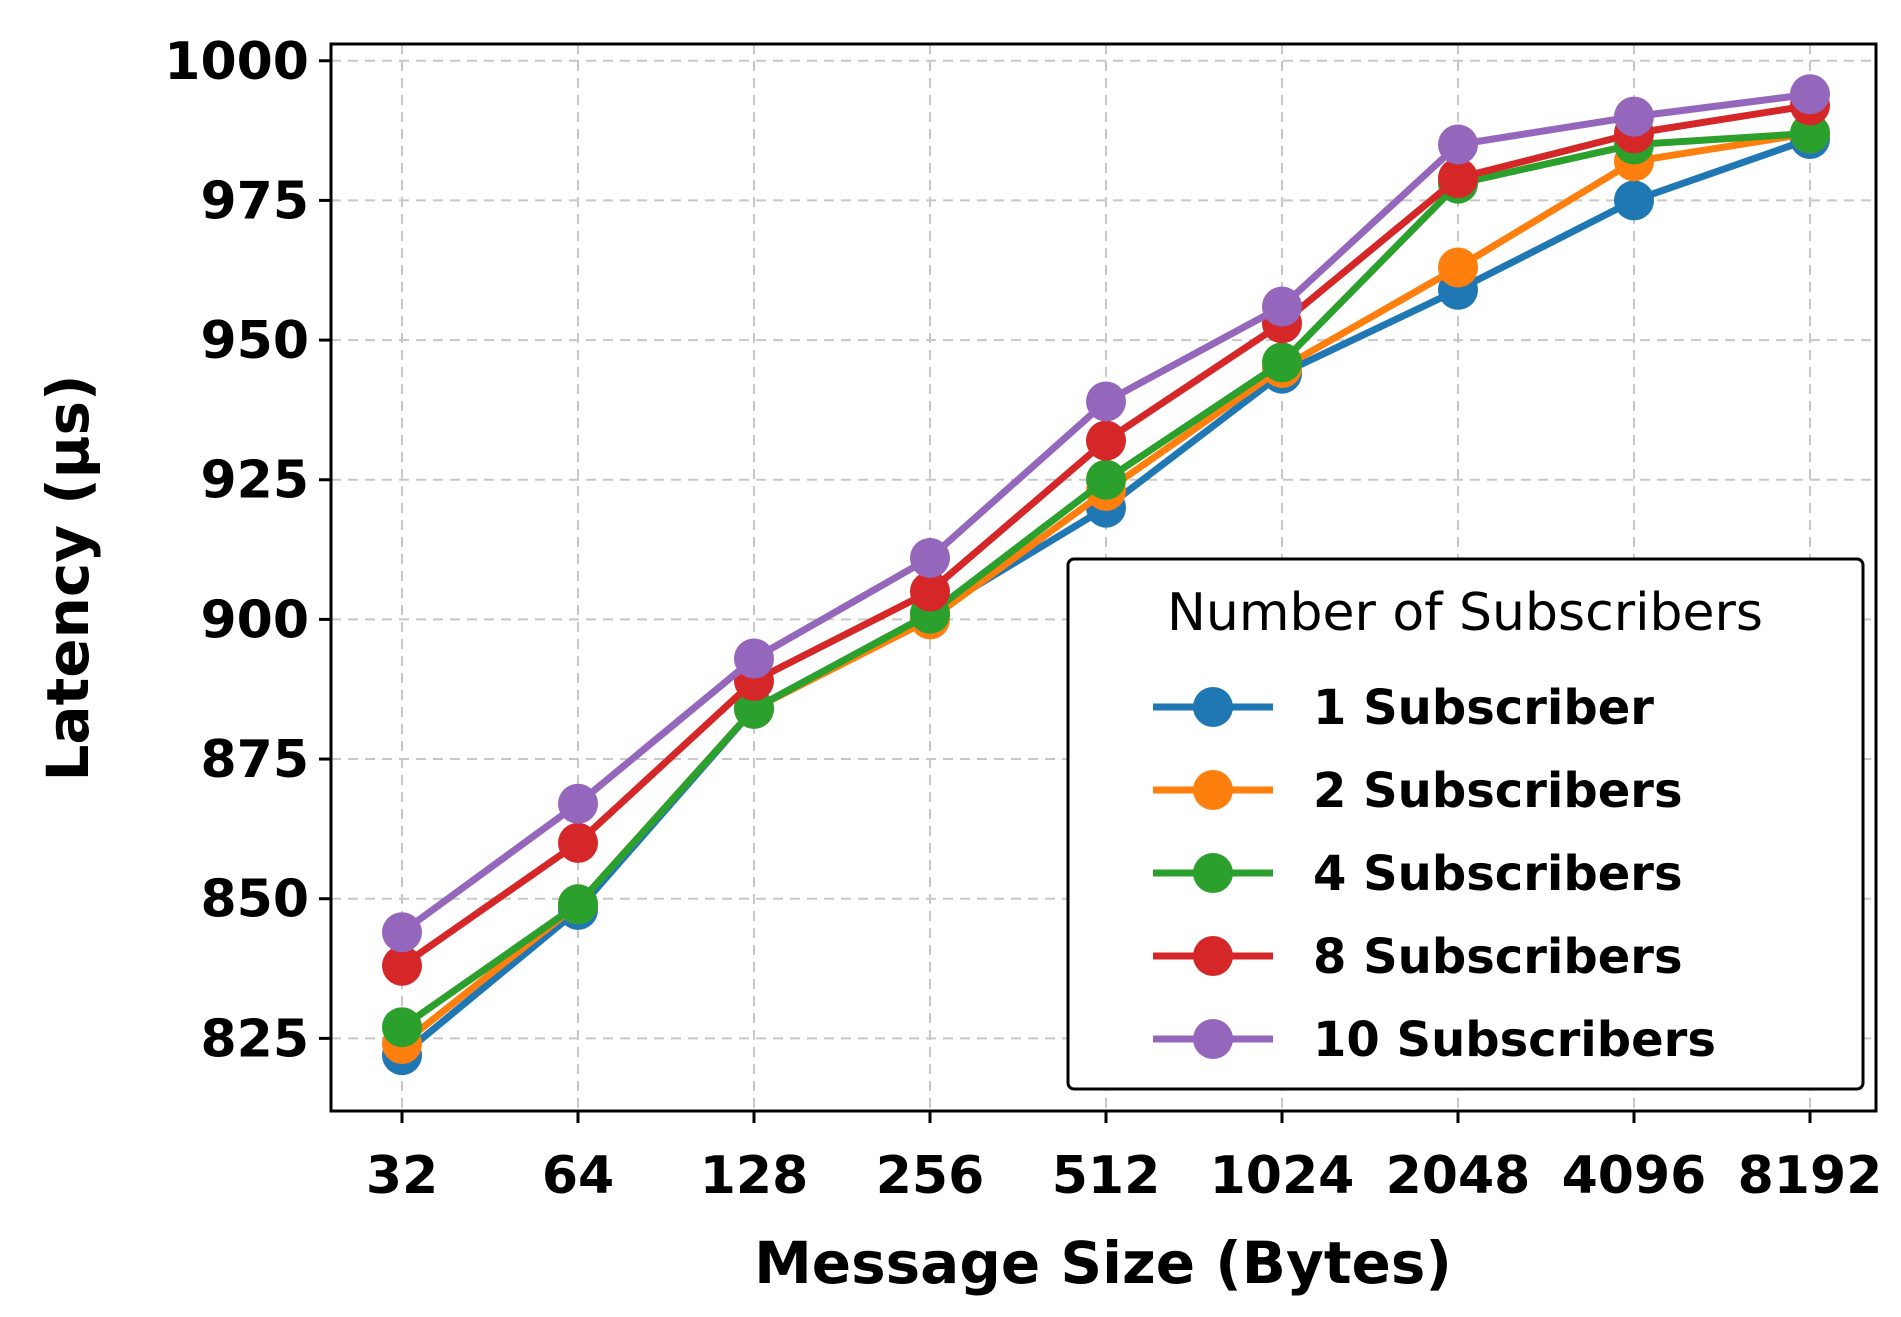  Describe the element at coordinates (1514, 1040) in the screenshot. I see `legend-label: 10 Subscribers` at that location.